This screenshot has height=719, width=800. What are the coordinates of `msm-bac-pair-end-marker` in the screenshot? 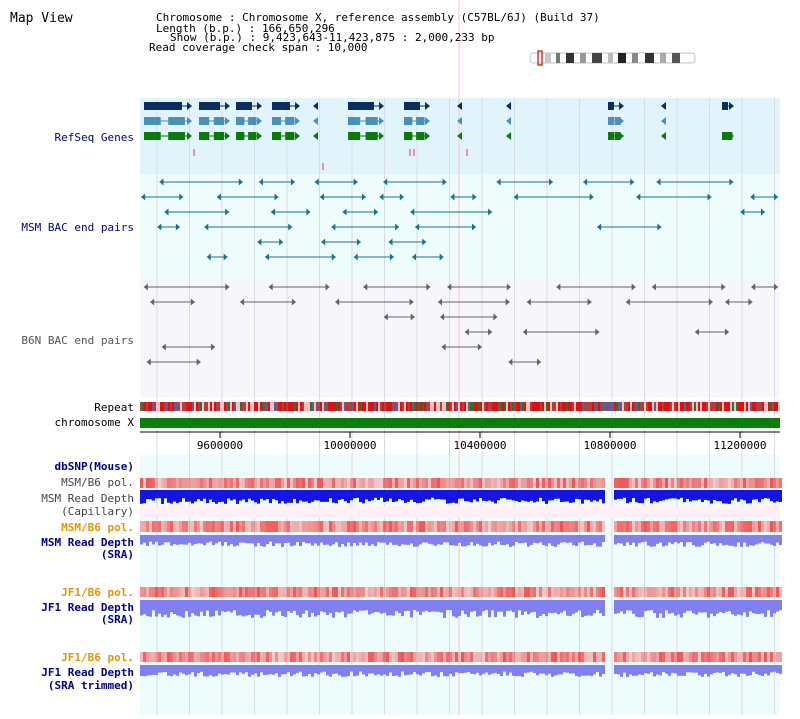 It's located at (709, 197).